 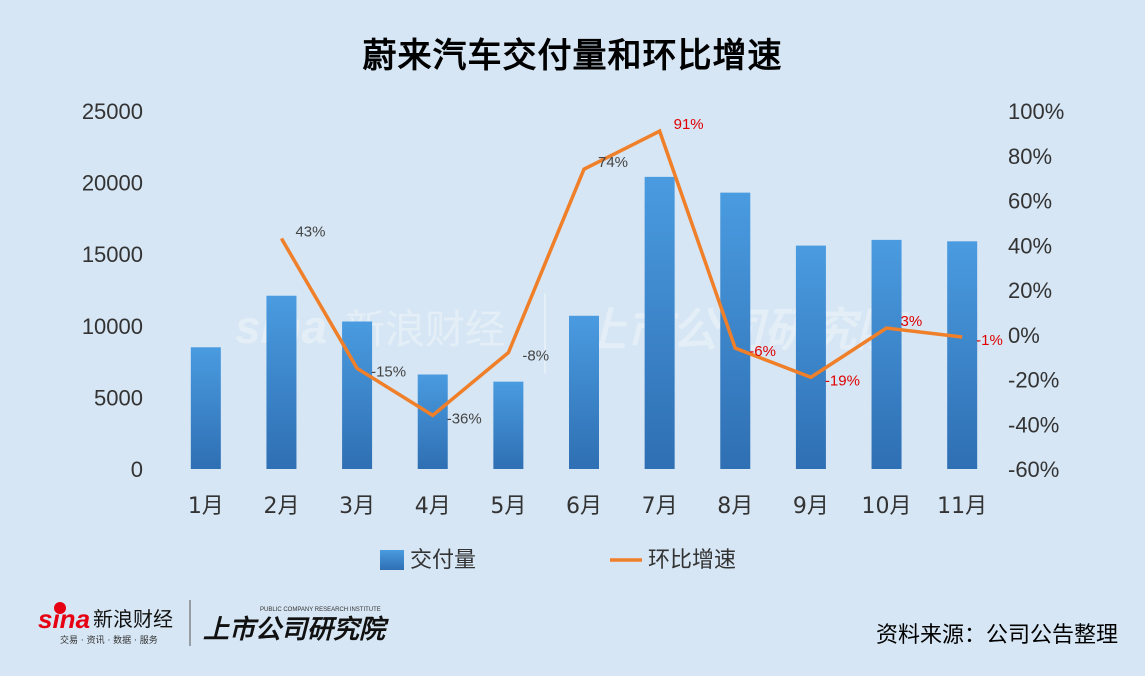 I want to click on growth-label: -36%, so click(x=464, y=418).